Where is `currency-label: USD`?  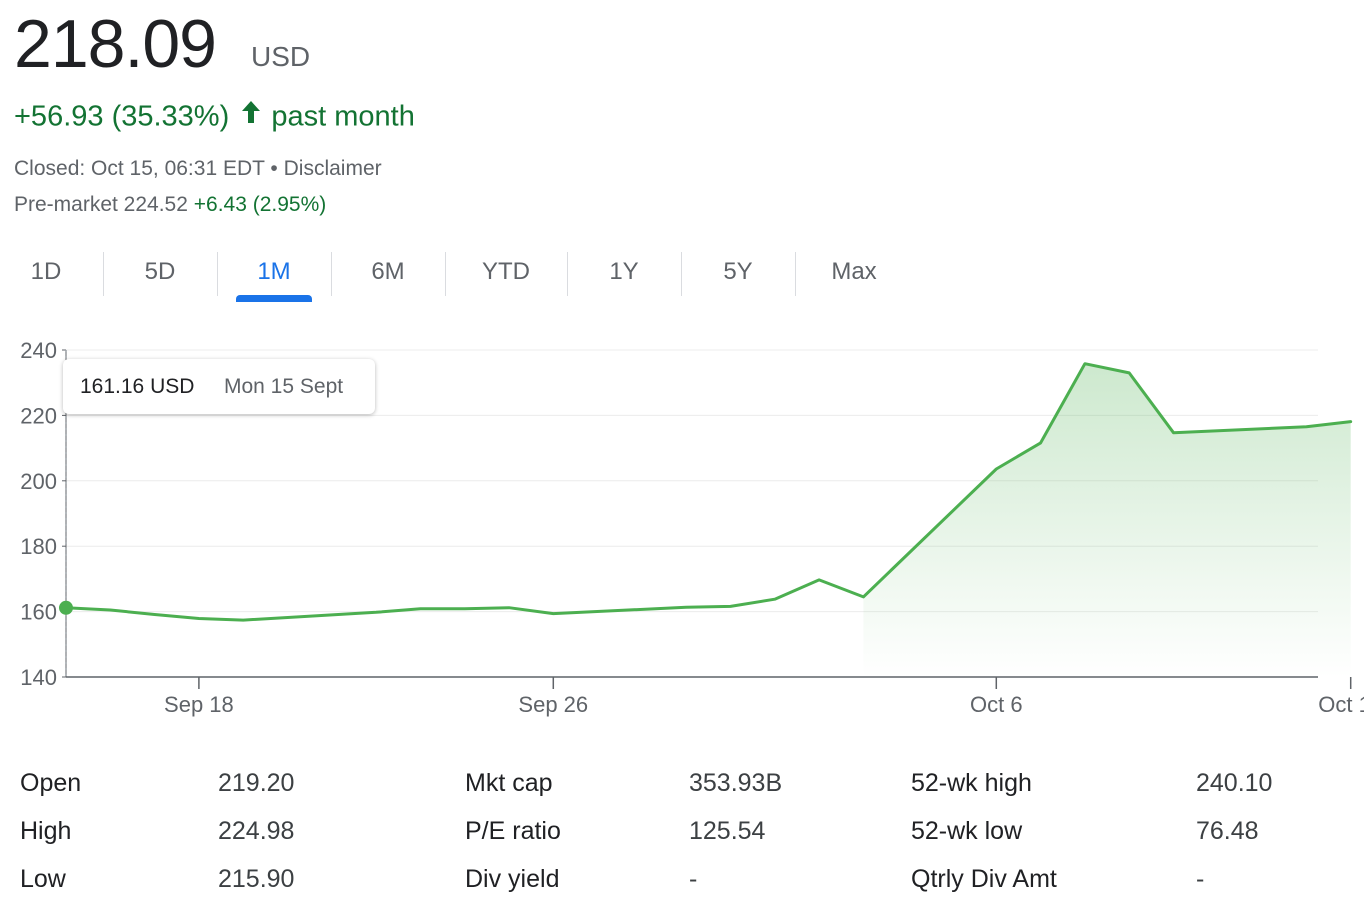 currency-label: USD is located at coordinates (281, 56).